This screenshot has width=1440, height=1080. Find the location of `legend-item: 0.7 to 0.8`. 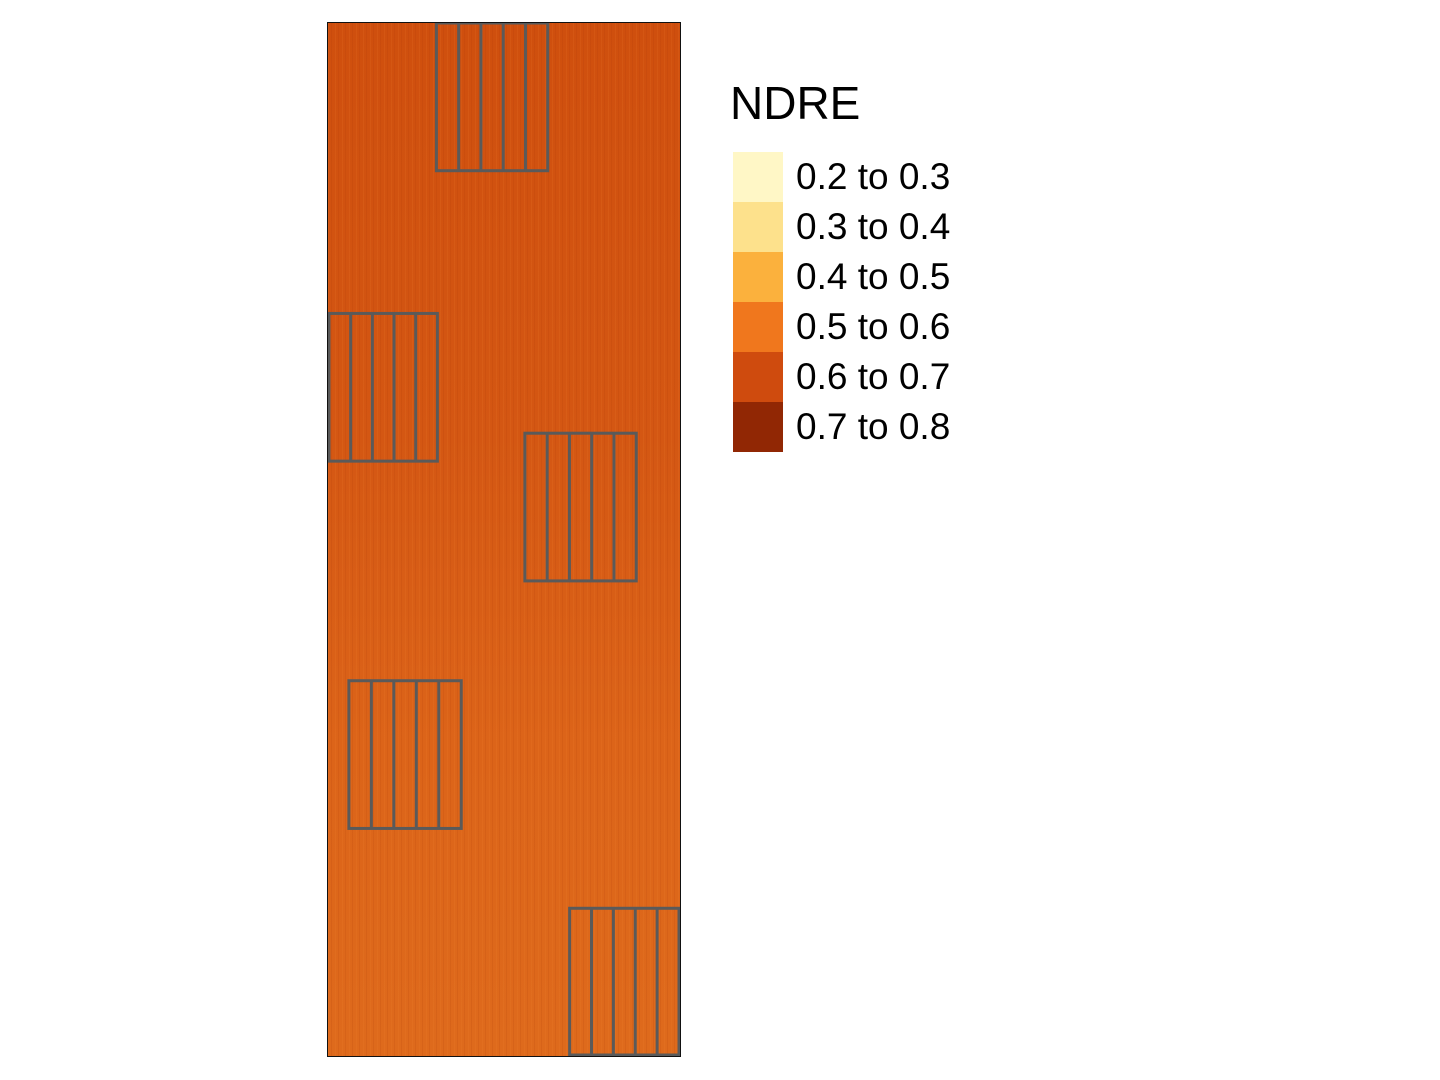

legend-item: 0.7 to 0.8 is located at coordinates (840, 427).